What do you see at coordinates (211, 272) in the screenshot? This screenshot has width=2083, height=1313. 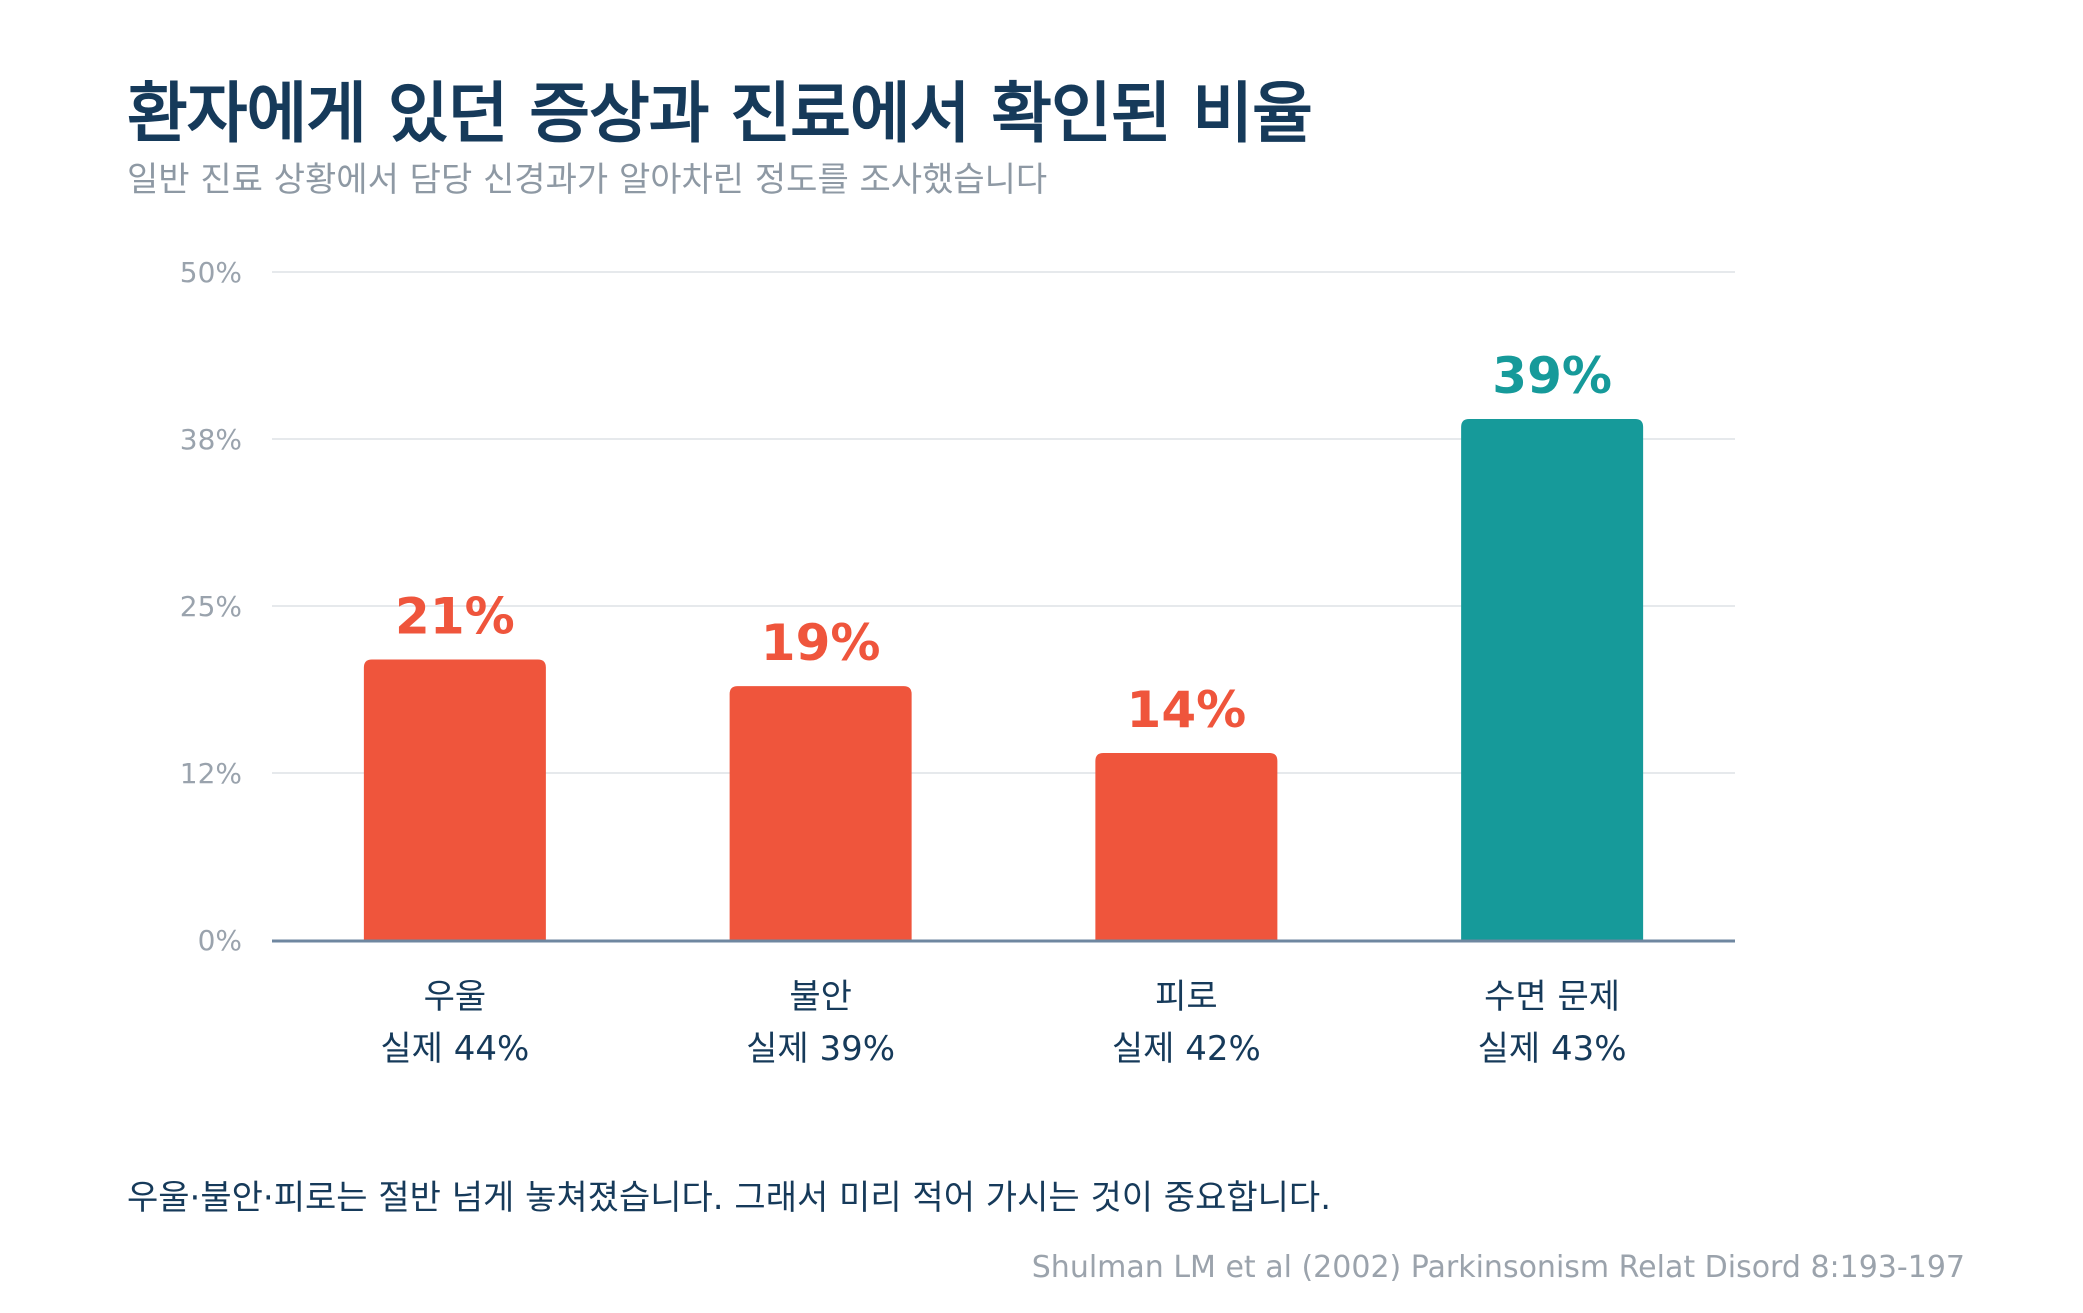 I see `y-tick-label: 50%` at bounding box center [211, 272].